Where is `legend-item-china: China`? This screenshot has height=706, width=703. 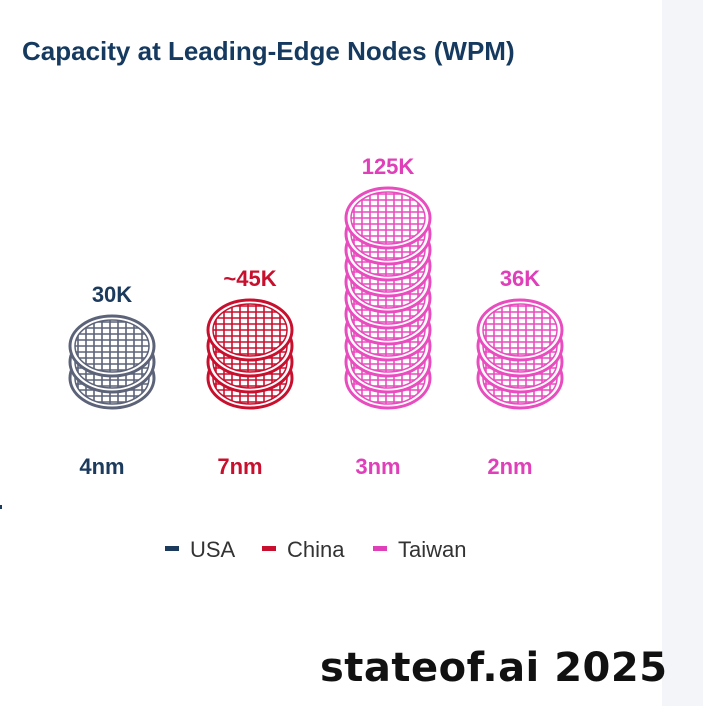
legend-item-china: China is located at coordinates (303, 549).